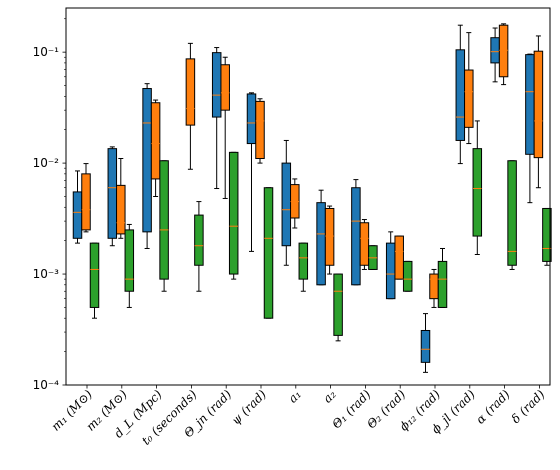  I want to click on y-axis: 10⁻⁴ 10⁻³ 10⁻² 10⁻¹, so click(49, 205).